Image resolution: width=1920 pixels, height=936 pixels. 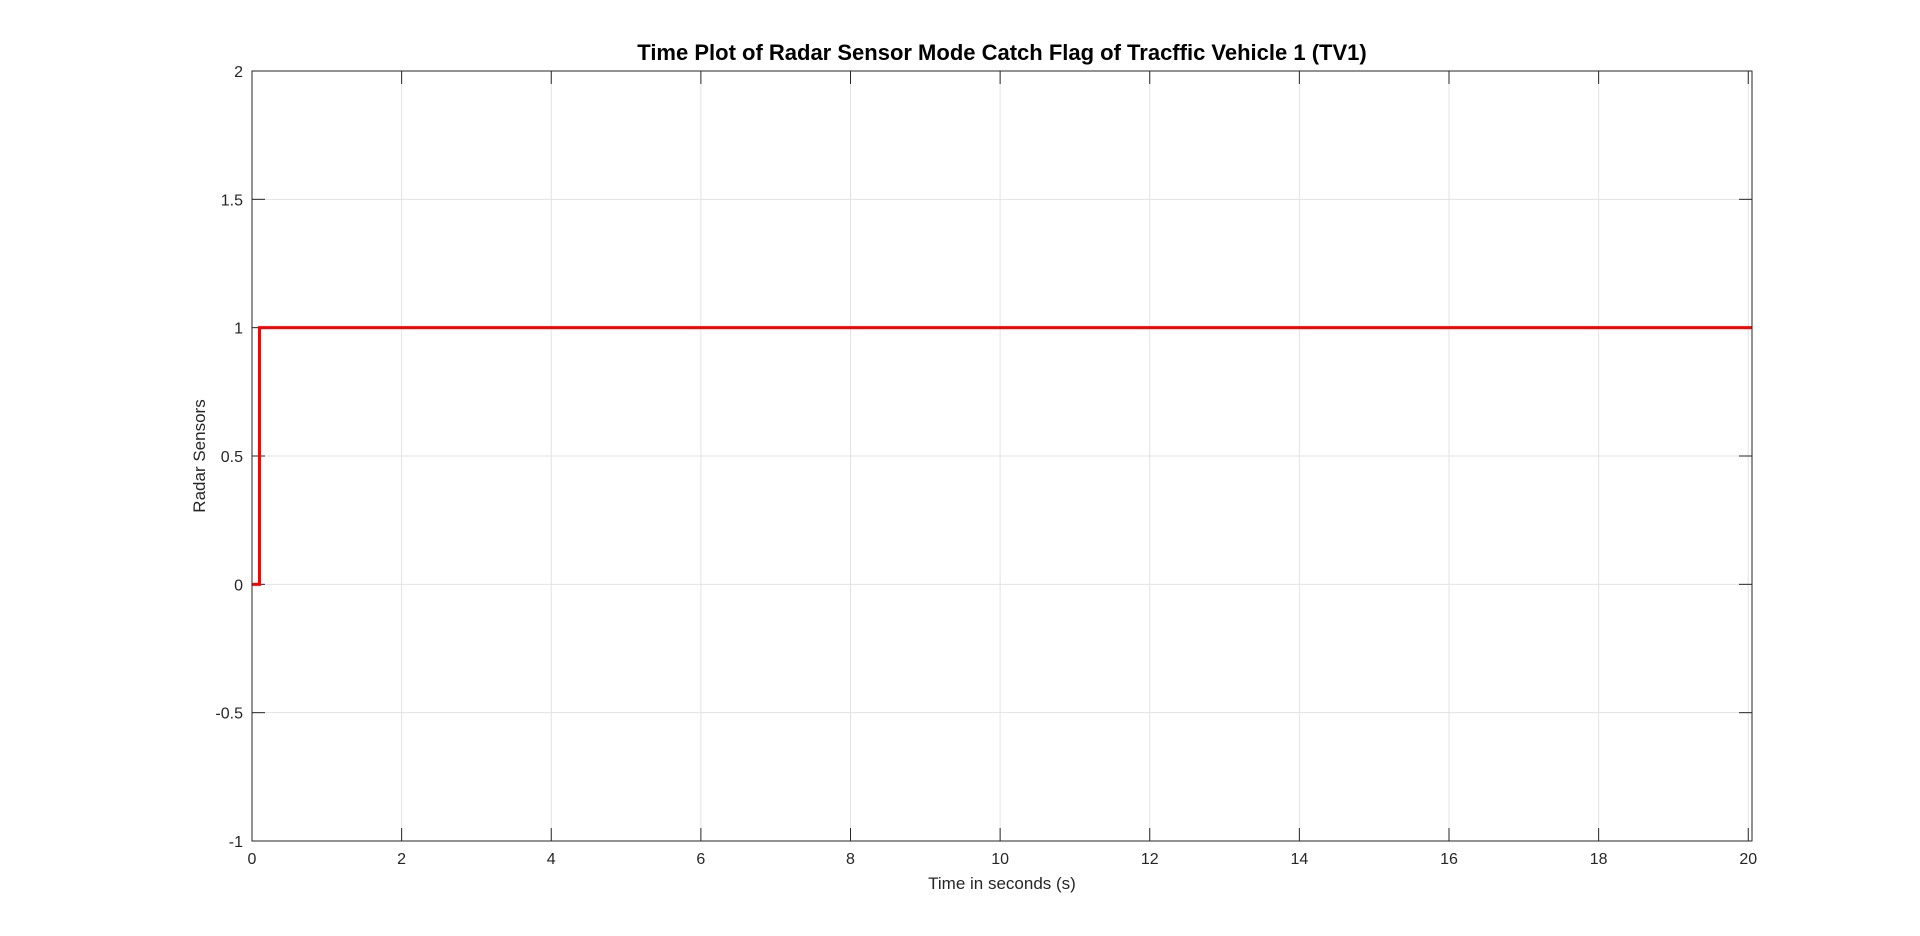 What do you see at coordinates (850, 859) in the screenshot?
I see `x-tick-label: 8` at bounding box center [850, 859].